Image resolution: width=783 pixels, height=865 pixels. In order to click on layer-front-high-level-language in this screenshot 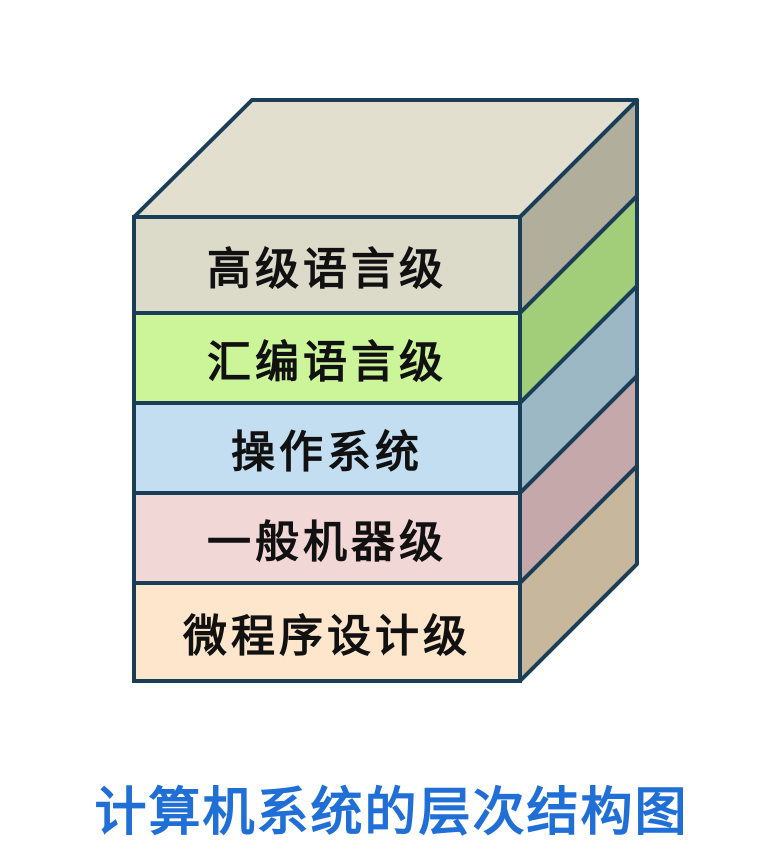, I will do `click(327, 265)`.